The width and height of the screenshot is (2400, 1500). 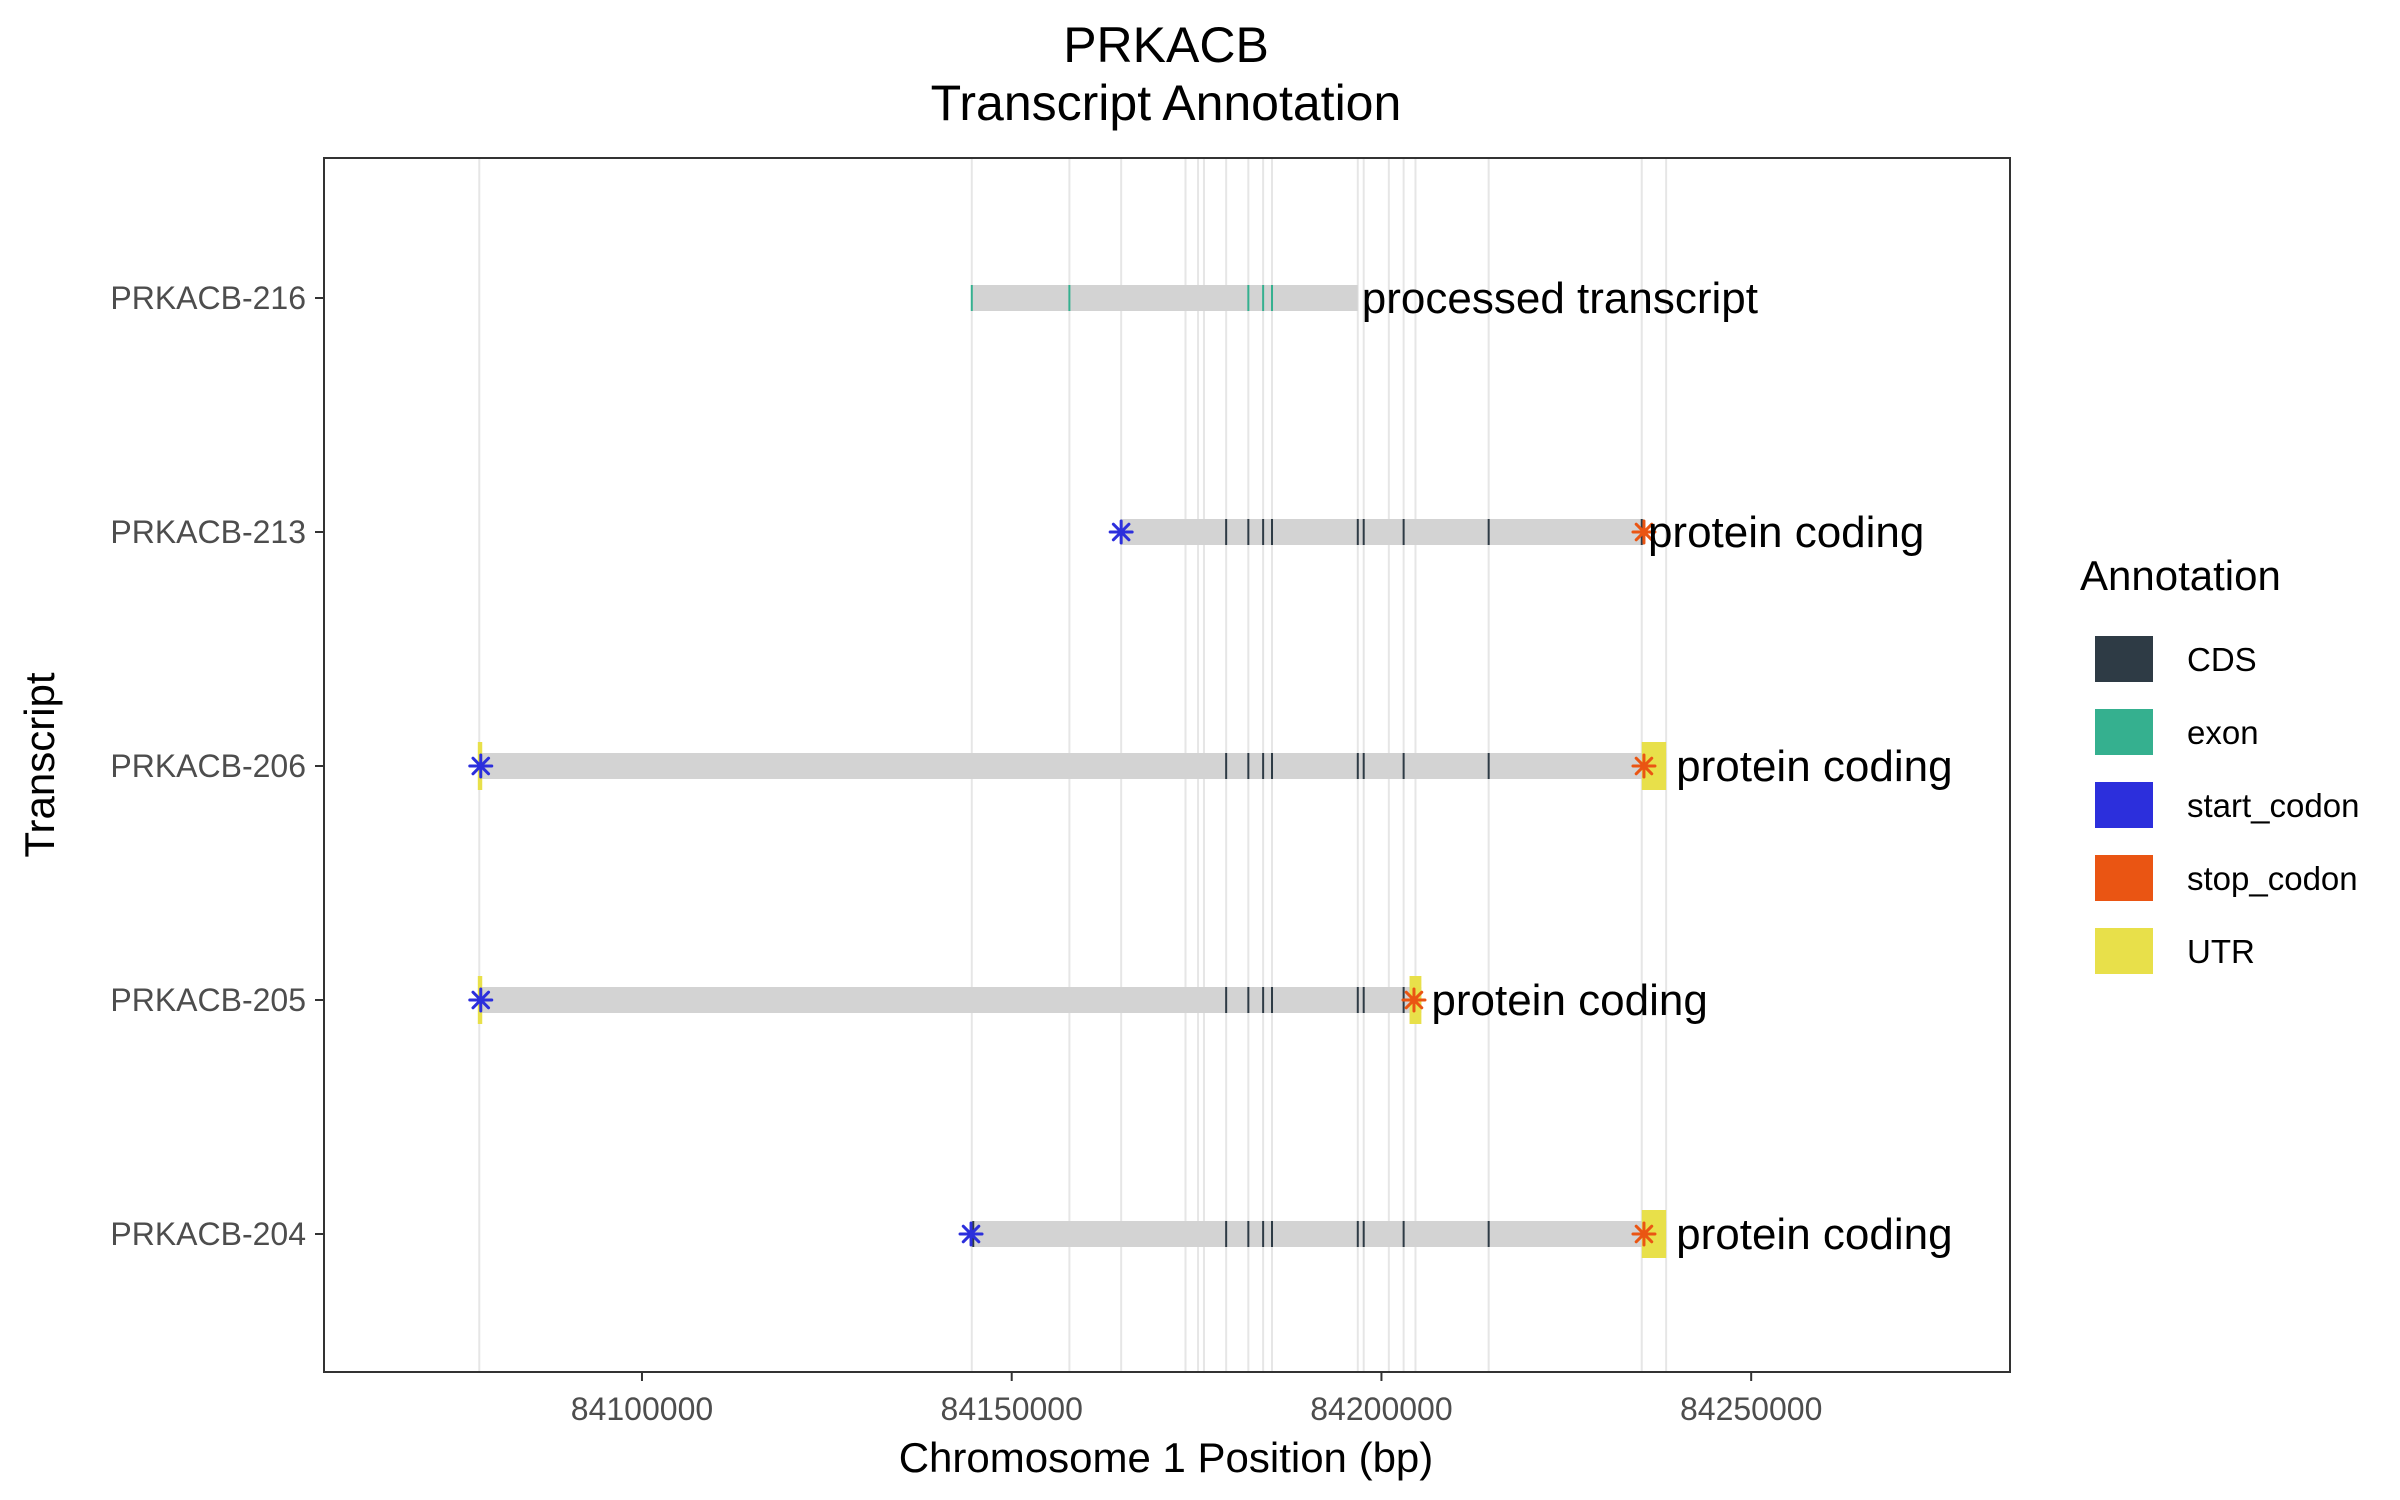 I want to click on x-axis: 84100000 84150000 84200000 84250000, so click(x=1196, y=1399).